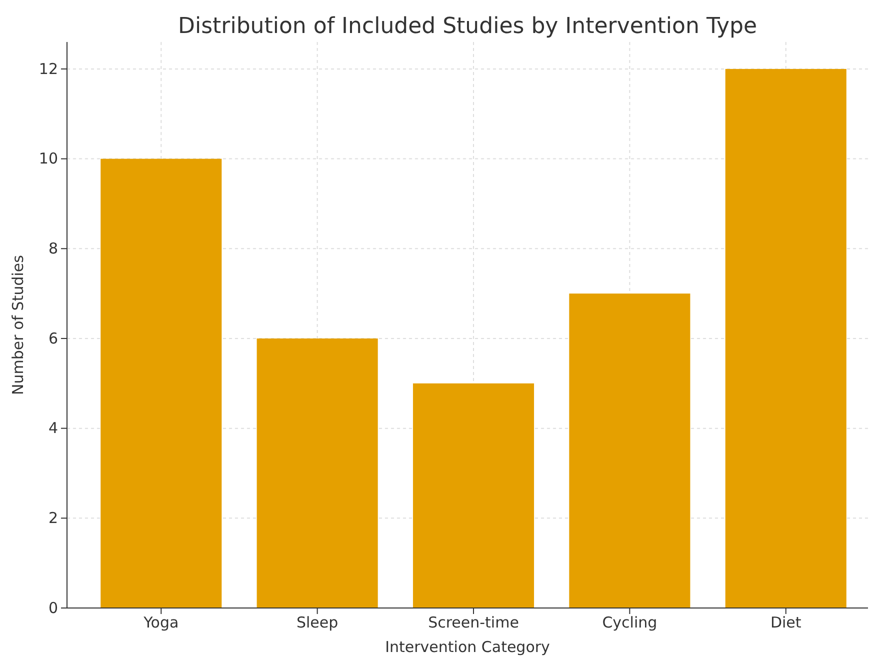  Describe the element at coordinates (53, 428) in the screenshot. I see `y-tick-label: 4` at that location.